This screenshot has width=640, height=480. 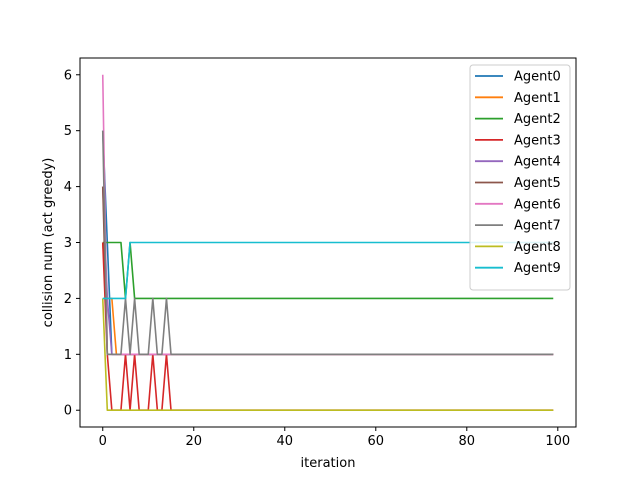 I want to click on y-tick-label: 6, so click(x=68, y=75).